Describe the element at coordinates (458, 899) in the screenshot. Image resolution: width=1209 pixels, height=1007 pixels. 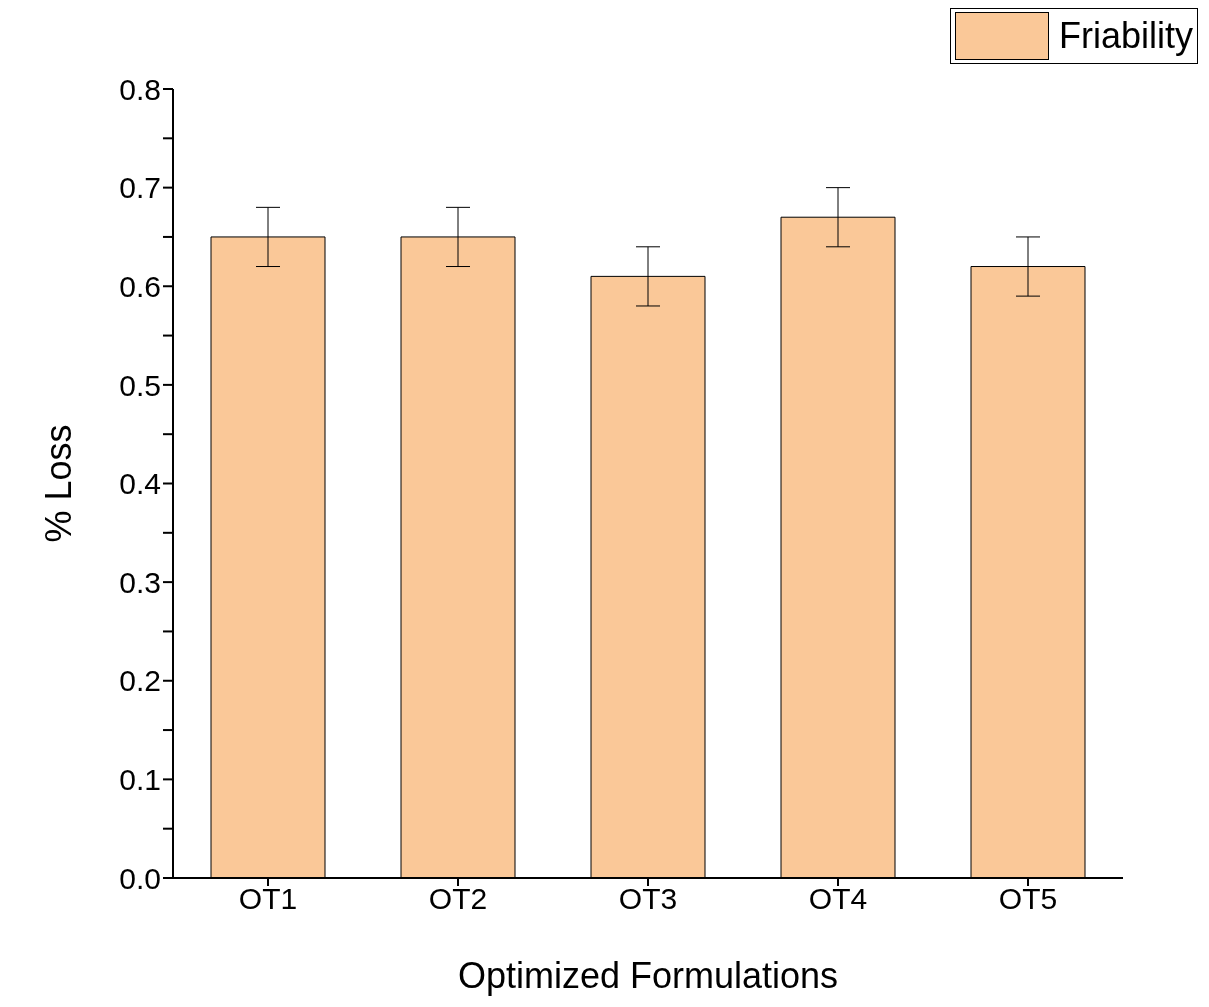
I see `x-tick-label: OT2` at that location.